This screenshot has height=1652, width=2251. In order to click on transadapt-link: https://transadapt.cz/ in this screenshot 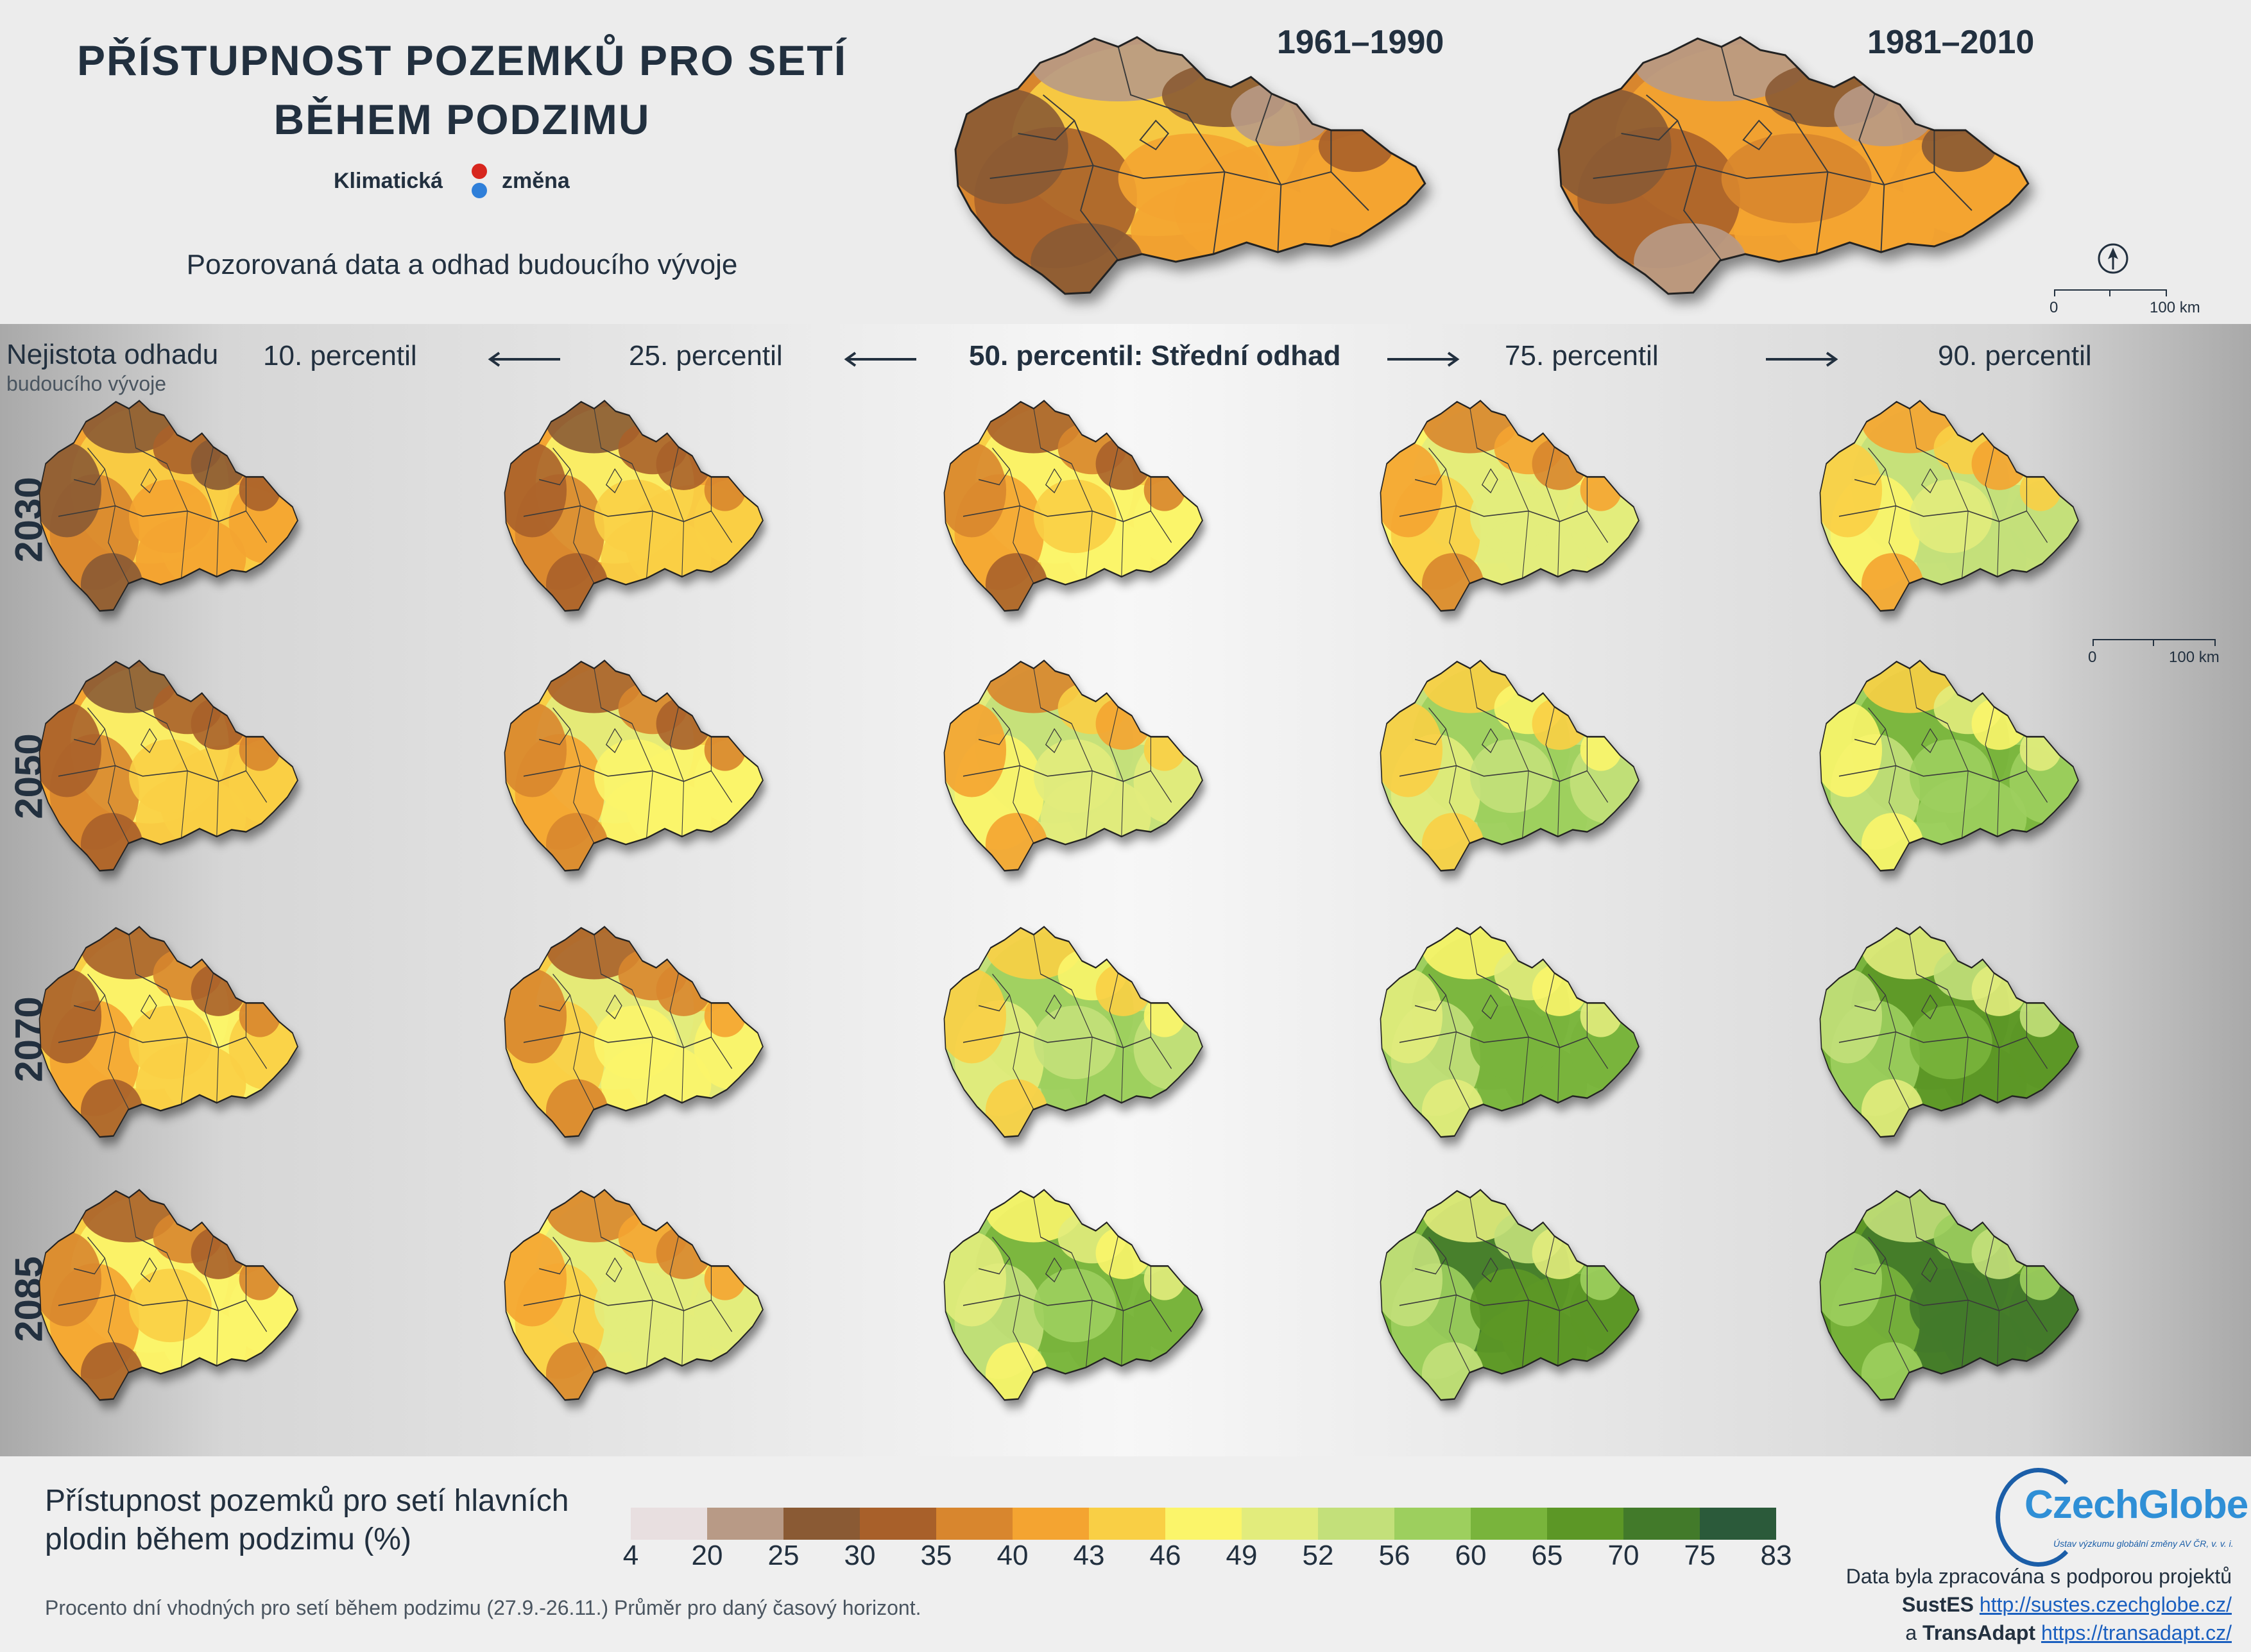, I will do `click(2136, 1632)`.